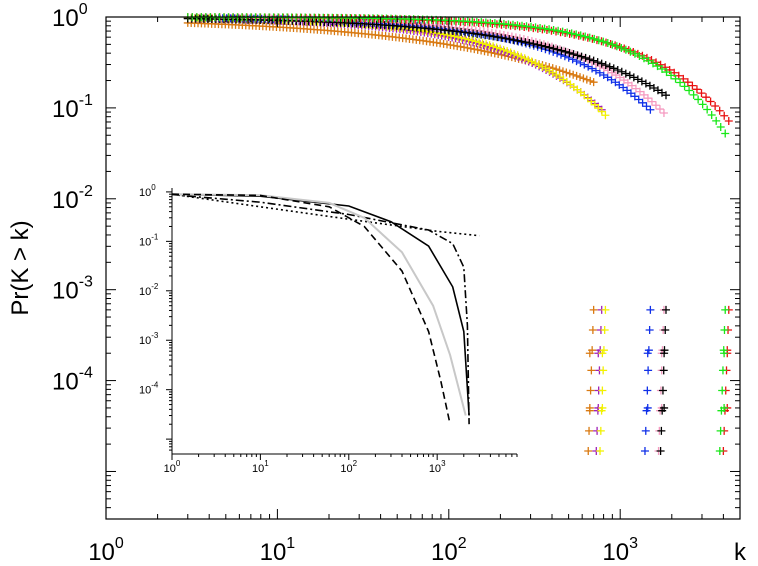 This screenshot has width=758, height=566. I want to click on y-tick-label: 100, so click(70, 16).